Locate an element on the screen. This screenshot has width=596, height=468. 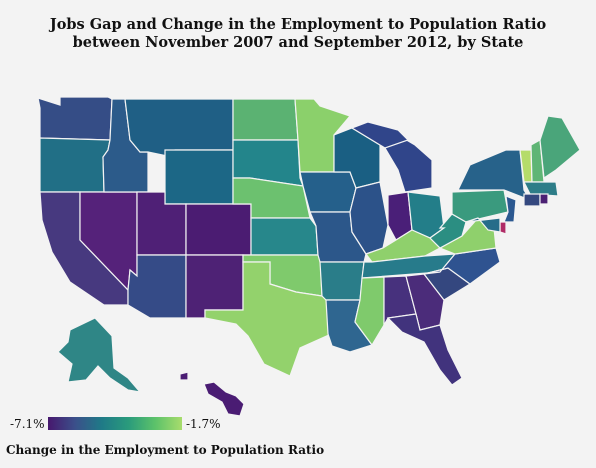
state-montana is located at coordinates (179, 128).